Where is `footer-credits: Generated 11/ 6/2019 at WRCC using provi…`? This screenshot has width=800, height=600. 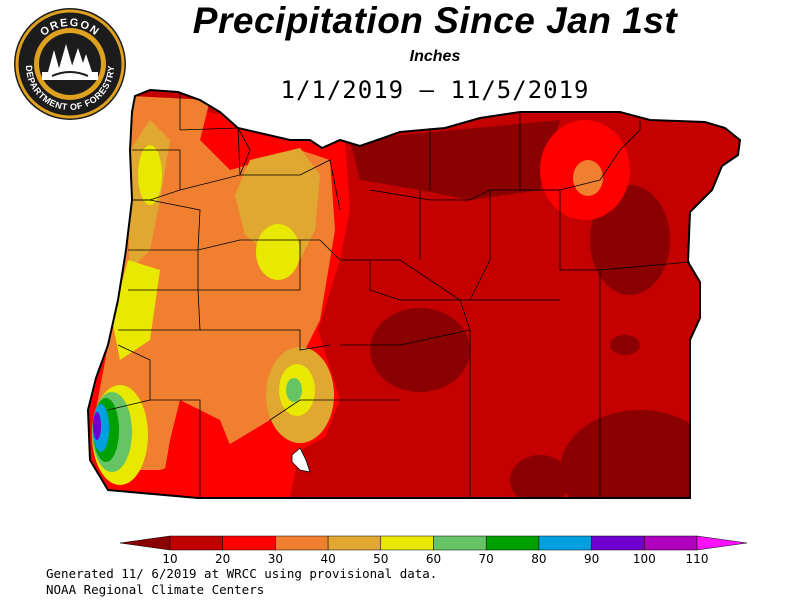
footer-credits: Generated 11/ 6/2019 at WRCC using provi… is located at coordinates (241, 582).